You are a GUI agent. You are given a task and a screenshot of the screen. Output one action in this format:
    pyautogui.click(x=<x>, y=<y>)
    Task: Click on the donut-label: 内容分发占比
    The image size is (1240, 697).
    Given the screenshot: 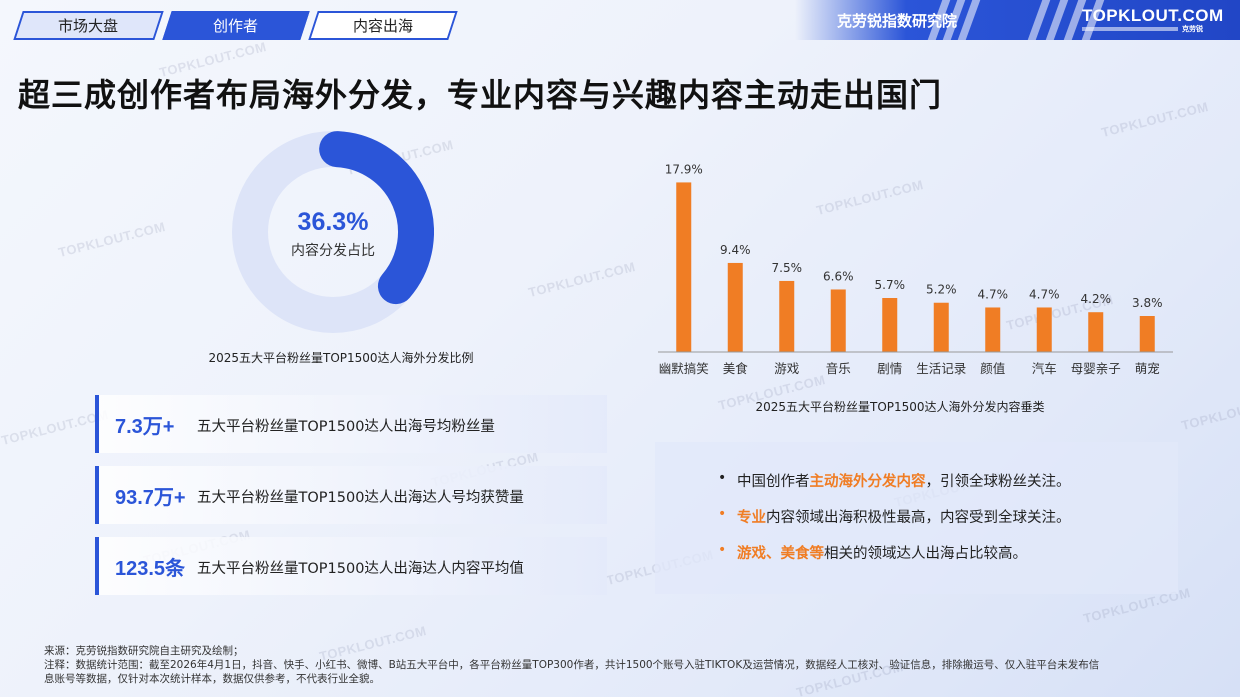 What is the action you would take?
    pyautogui.click(x=333, y=251)
    